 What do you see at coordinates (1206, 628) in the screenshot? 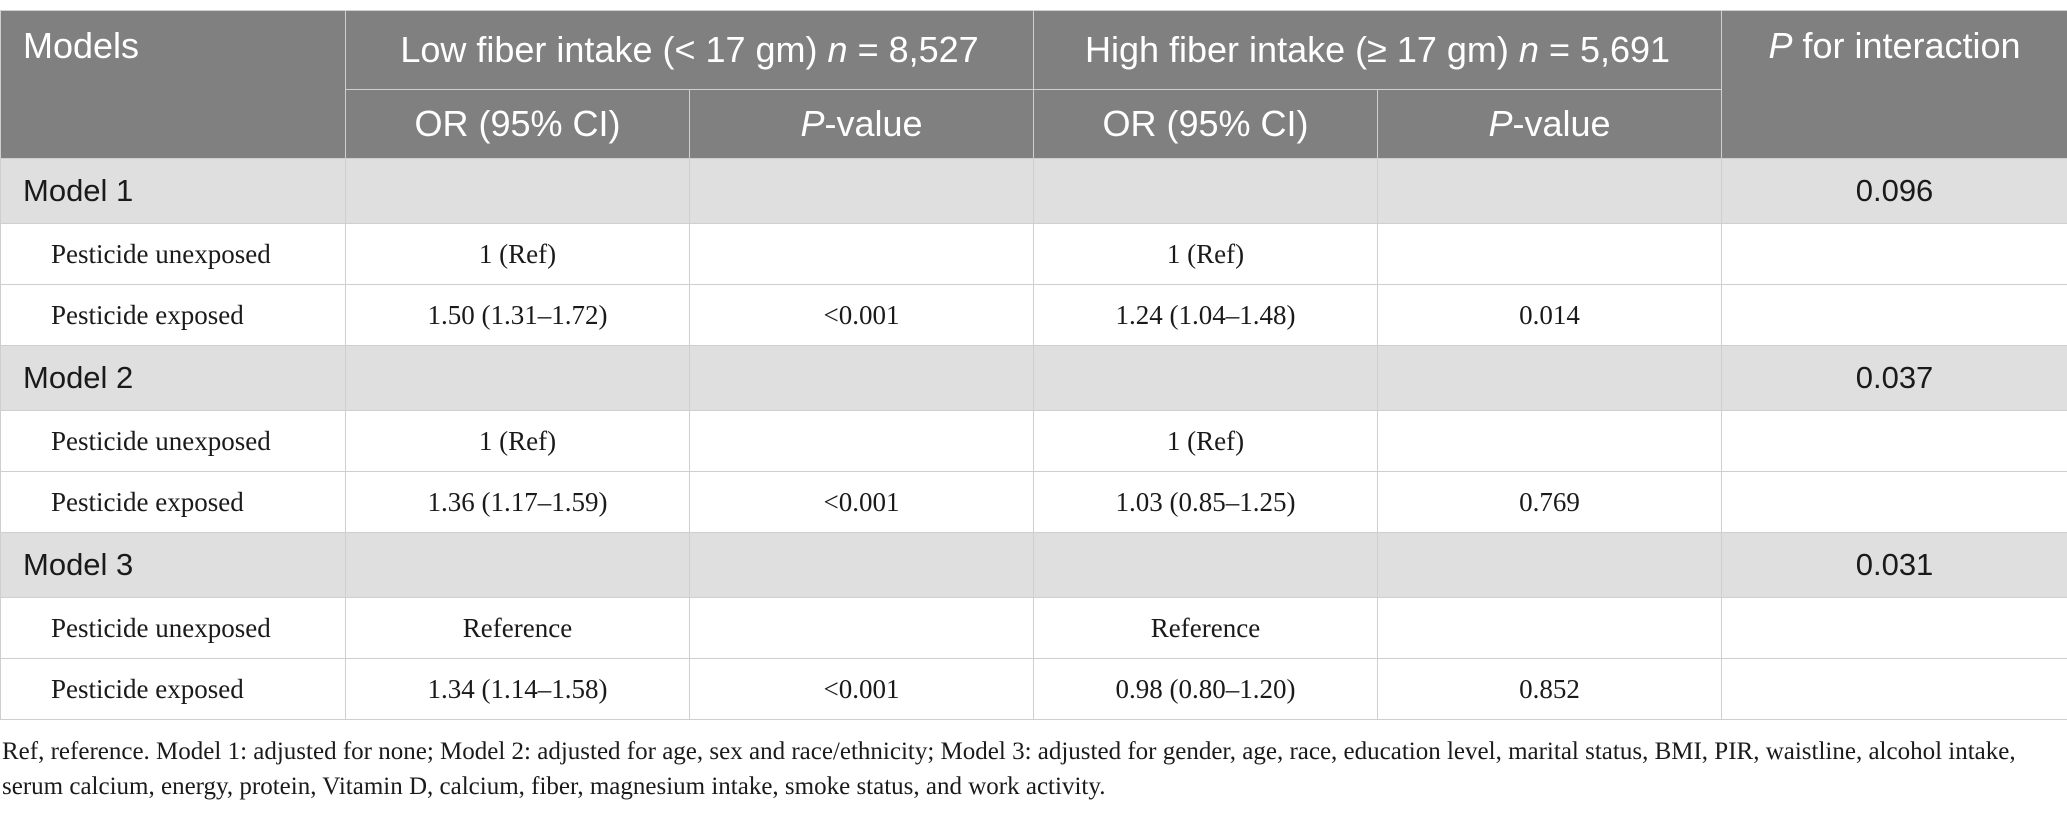
I see `high-or-cell: Reference` at bounding box center [1206, 628].